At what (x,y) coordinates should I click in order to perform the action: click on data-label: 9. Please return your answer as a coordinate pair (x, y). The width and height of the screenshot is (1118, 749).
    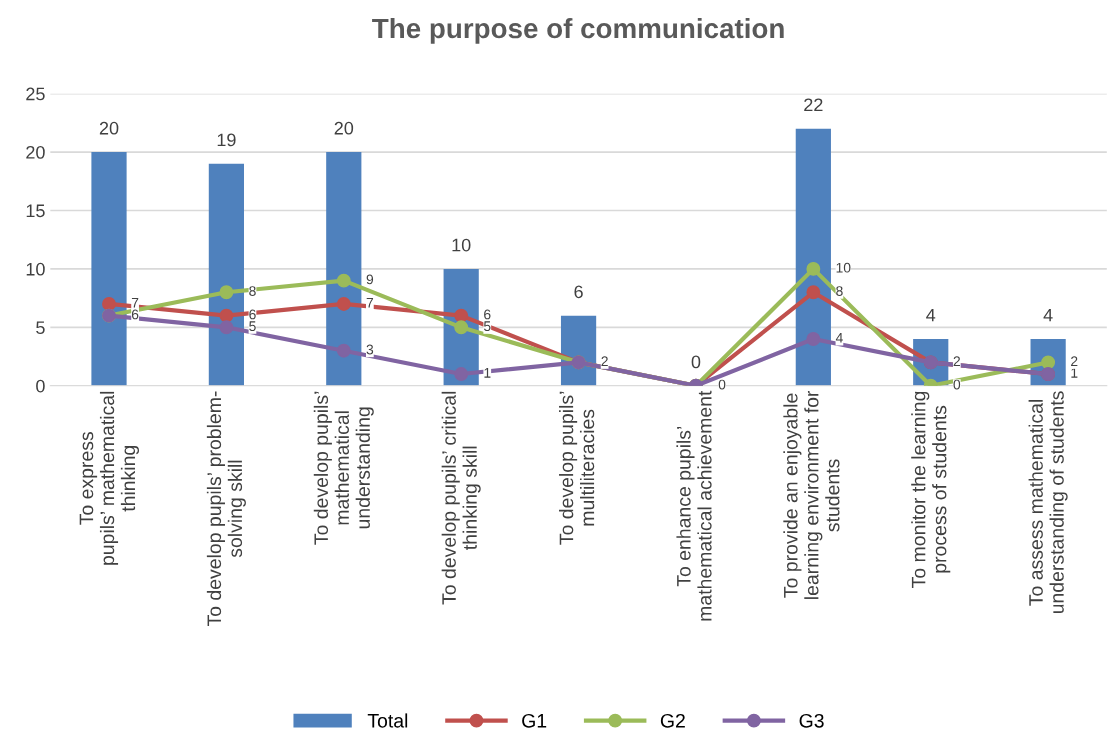
    Looking at the image, I should click on (370, 279).